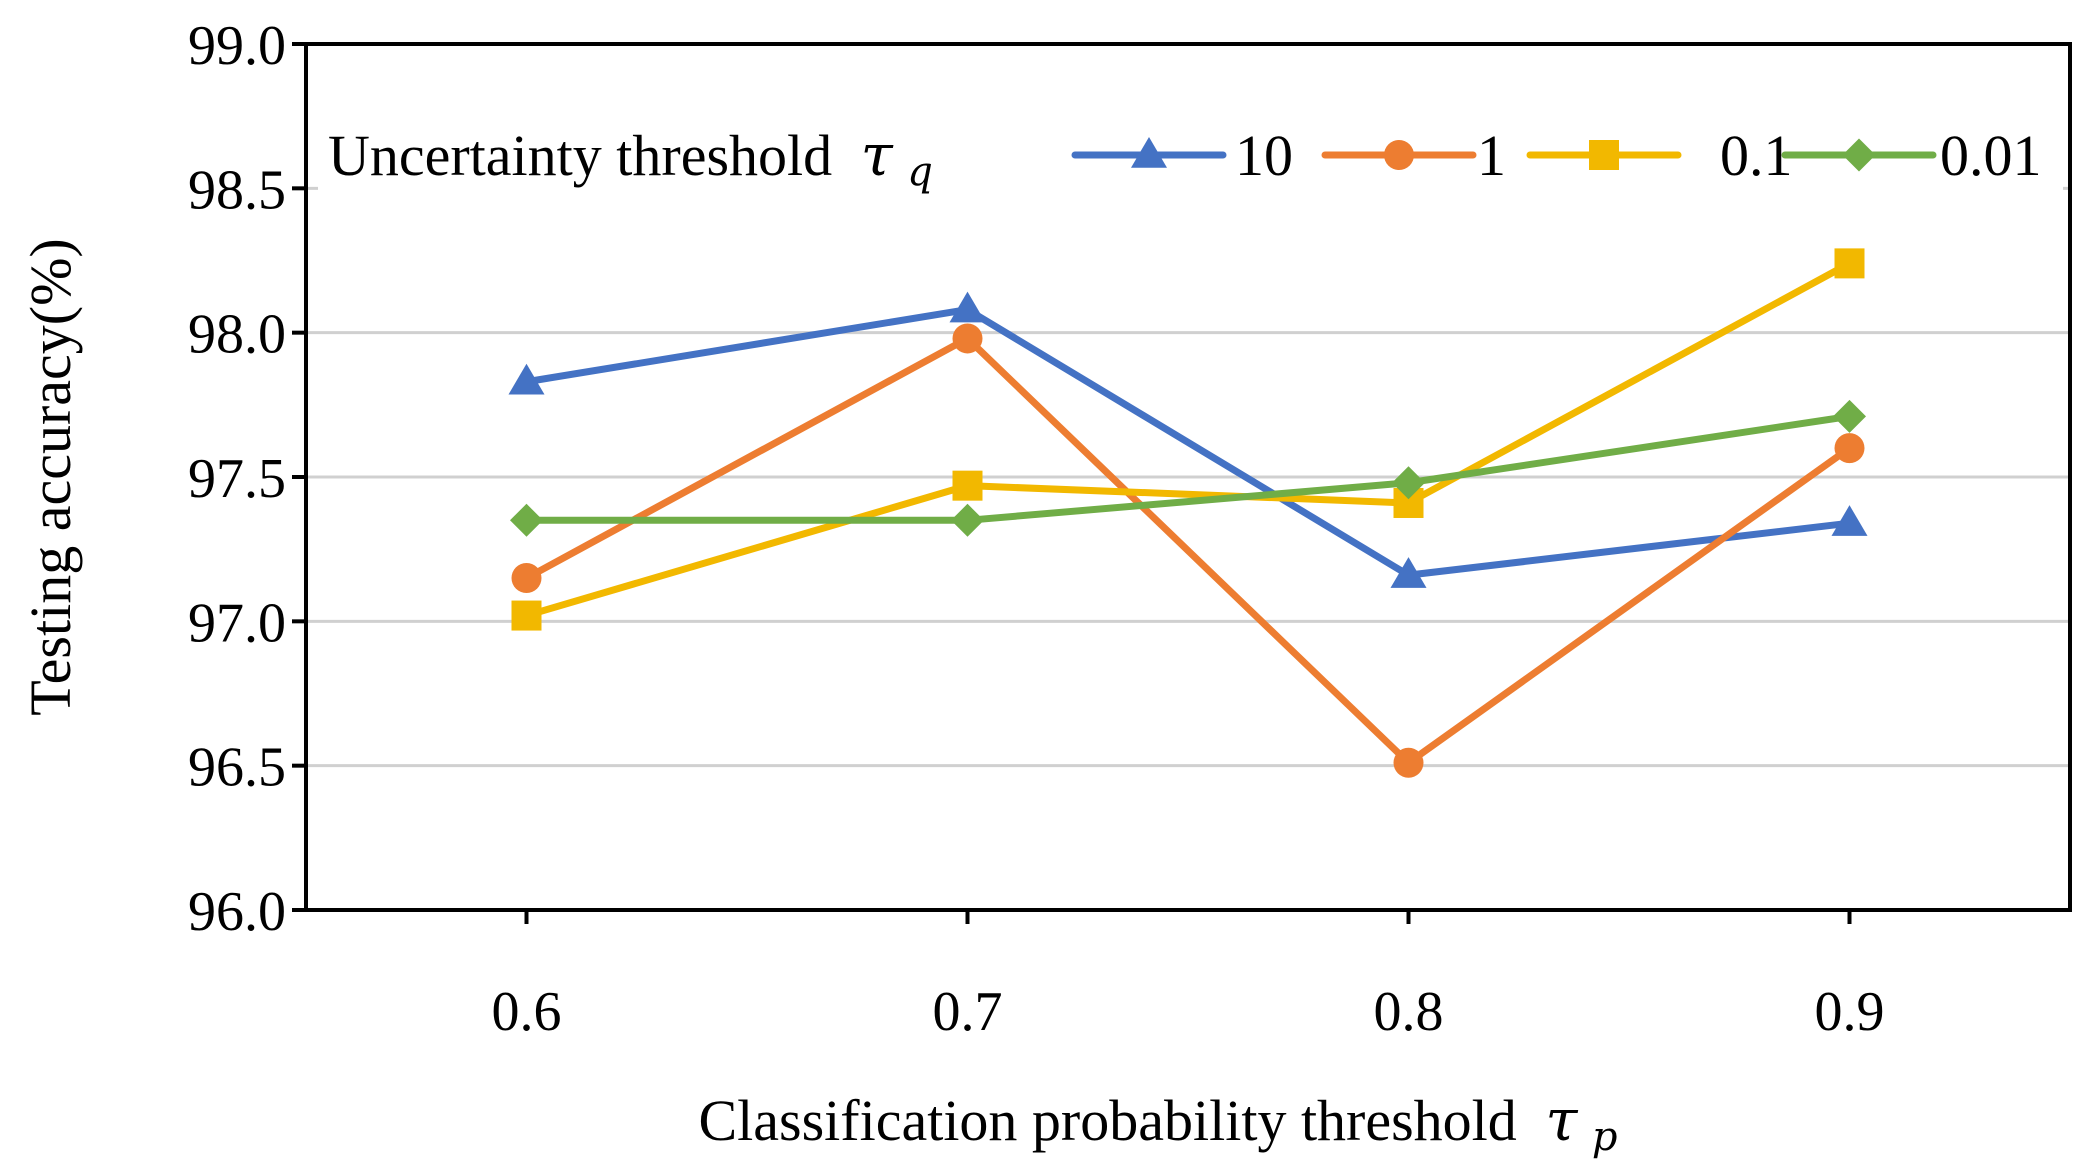 The image size is (2075, 1169). Describe the element at coordinates (920, 172) in the screenshot. I see `legend-title-subscript: q` at that location.